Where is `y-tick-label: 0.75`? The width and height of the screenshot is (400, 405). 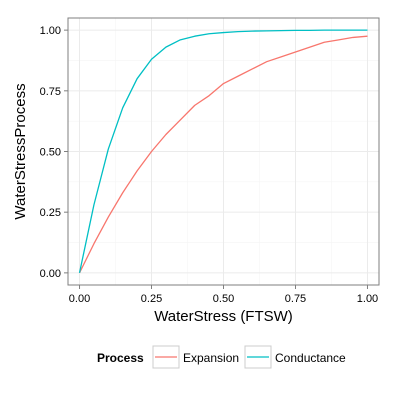
y-tick-label: 0.75 is located at coordinates (50, 92).